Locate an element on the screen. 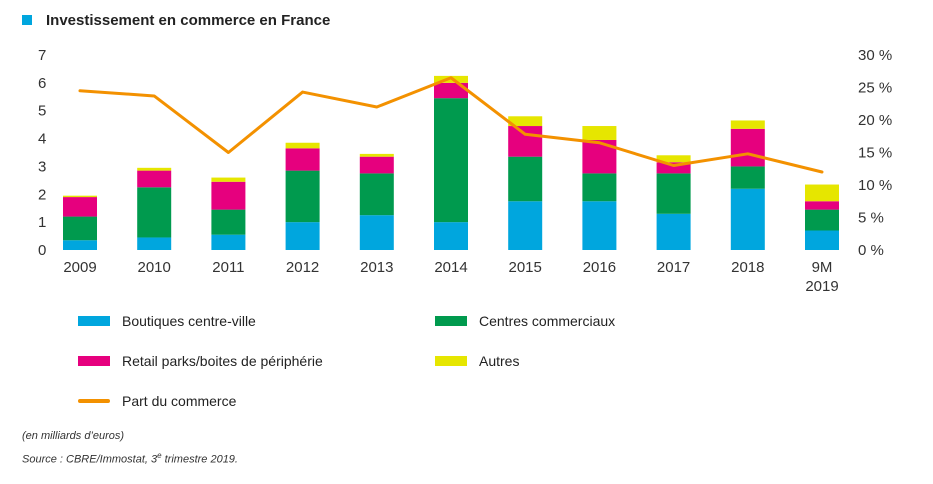  x-tick-label: 2011 is located at coordinates (228, 267).